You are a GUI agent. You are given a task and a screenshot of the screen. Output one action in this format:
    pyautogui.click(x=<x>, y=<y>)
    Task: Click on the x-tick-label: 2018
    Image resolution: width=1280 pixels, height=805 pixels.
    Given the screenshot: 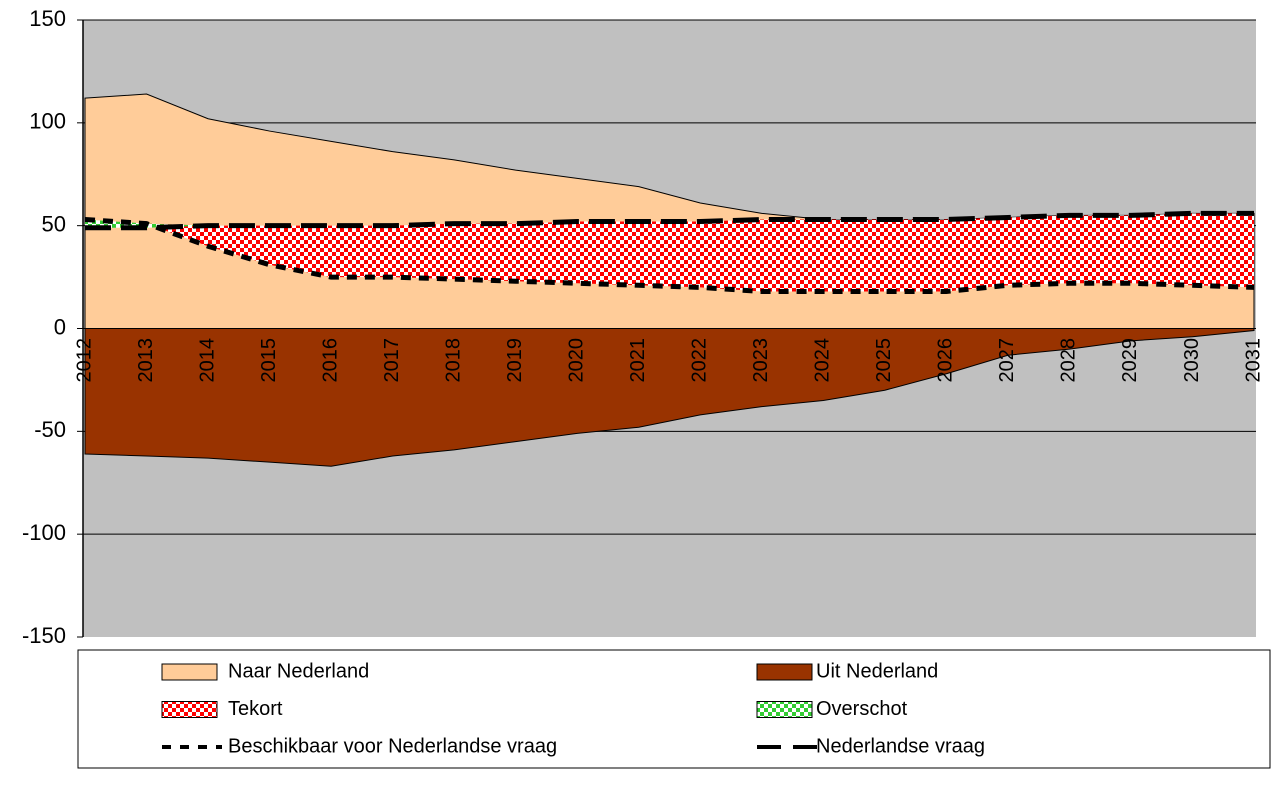 What is the action you would take?
    pyautogui.click(x=453, y=360)
    